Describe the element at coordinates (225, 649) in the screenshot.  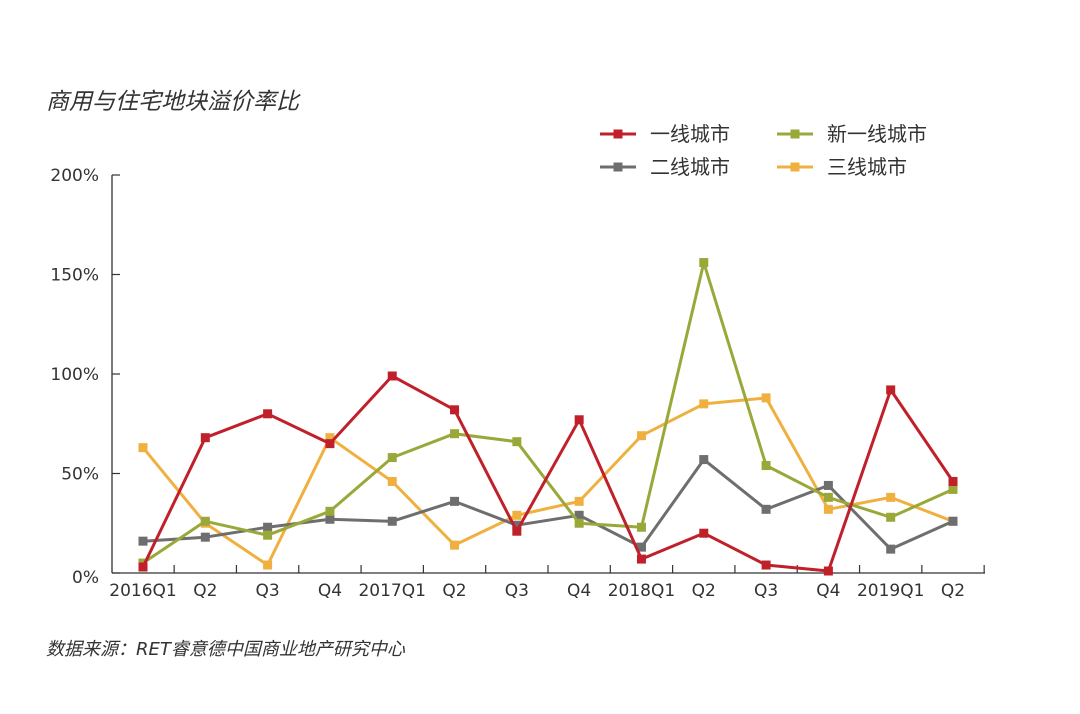
I see `data-source-note: 数据来源：RET睿意德中国商业地产研究中心` at that location.